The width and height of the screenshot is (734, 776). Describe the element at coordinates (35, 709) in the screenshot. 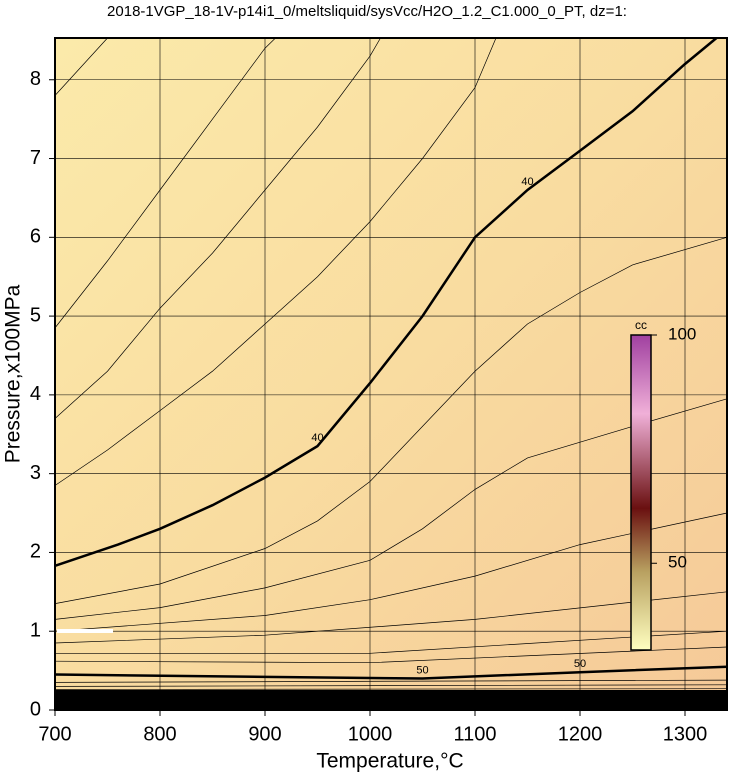

I see `y-tick-label: 0` at that location.